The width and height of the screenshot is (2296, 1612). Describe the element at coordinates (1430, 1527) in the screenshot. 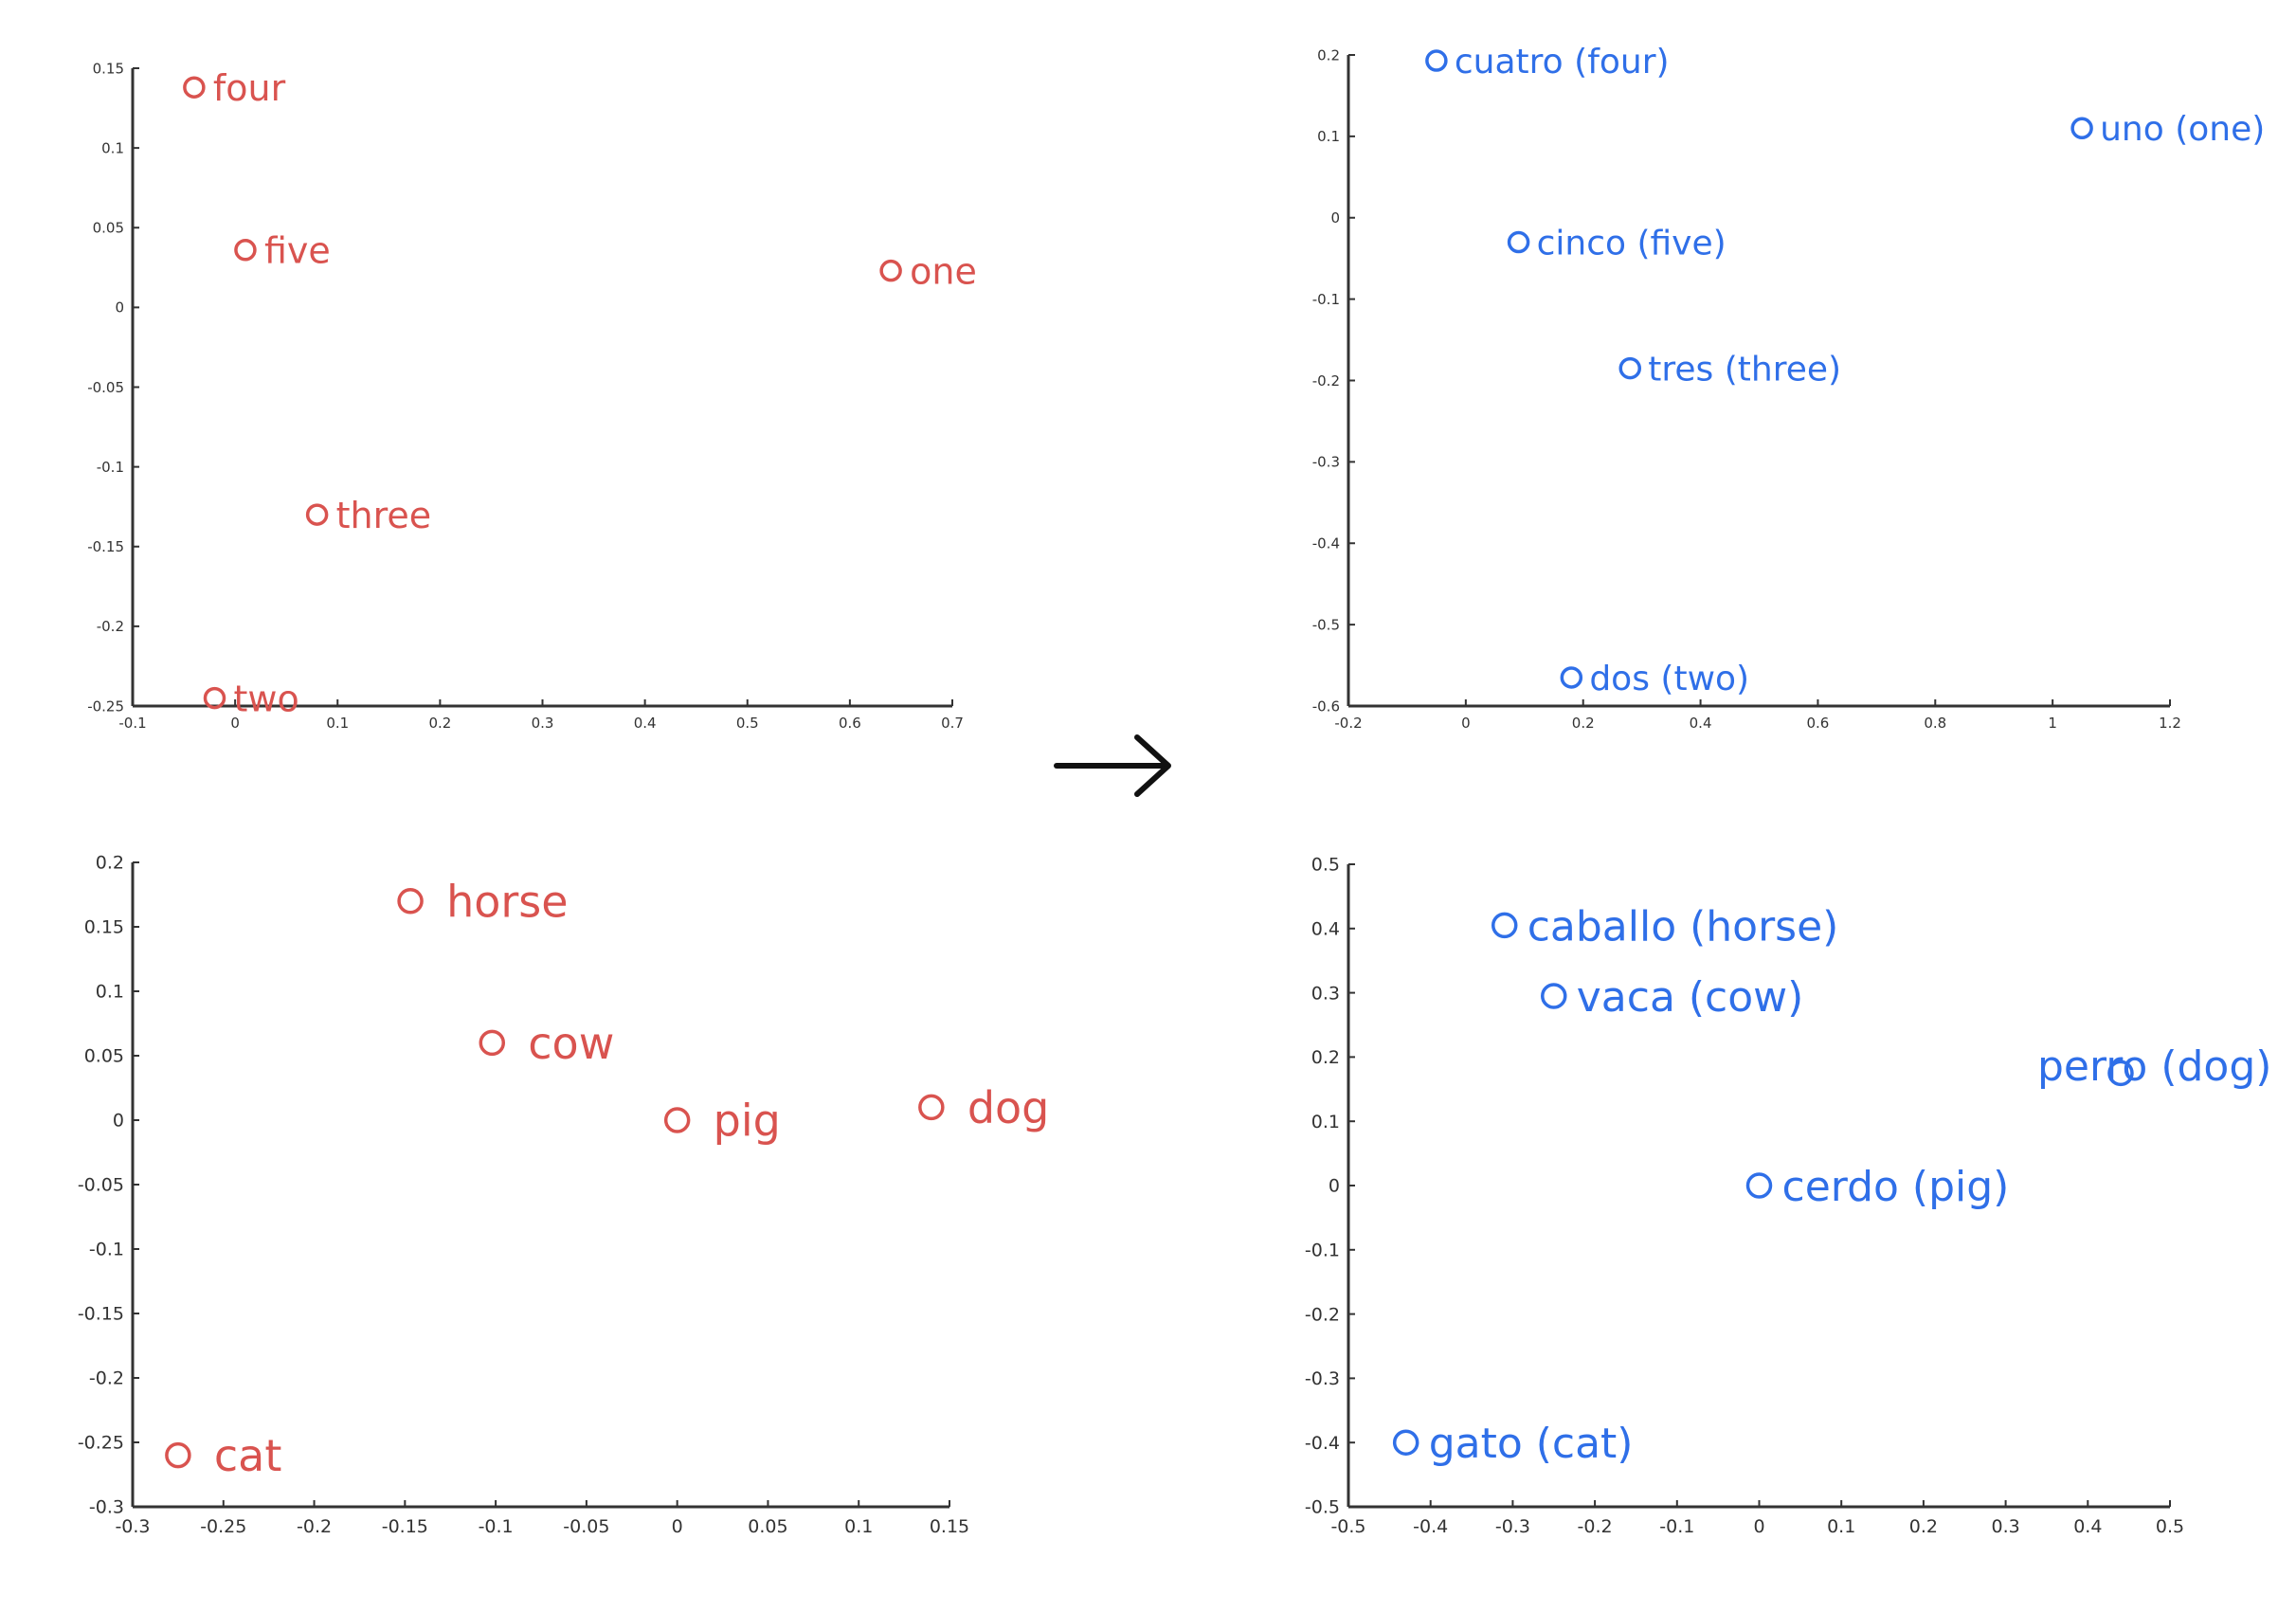

I see `x-tick-label: -0.4` at that location.